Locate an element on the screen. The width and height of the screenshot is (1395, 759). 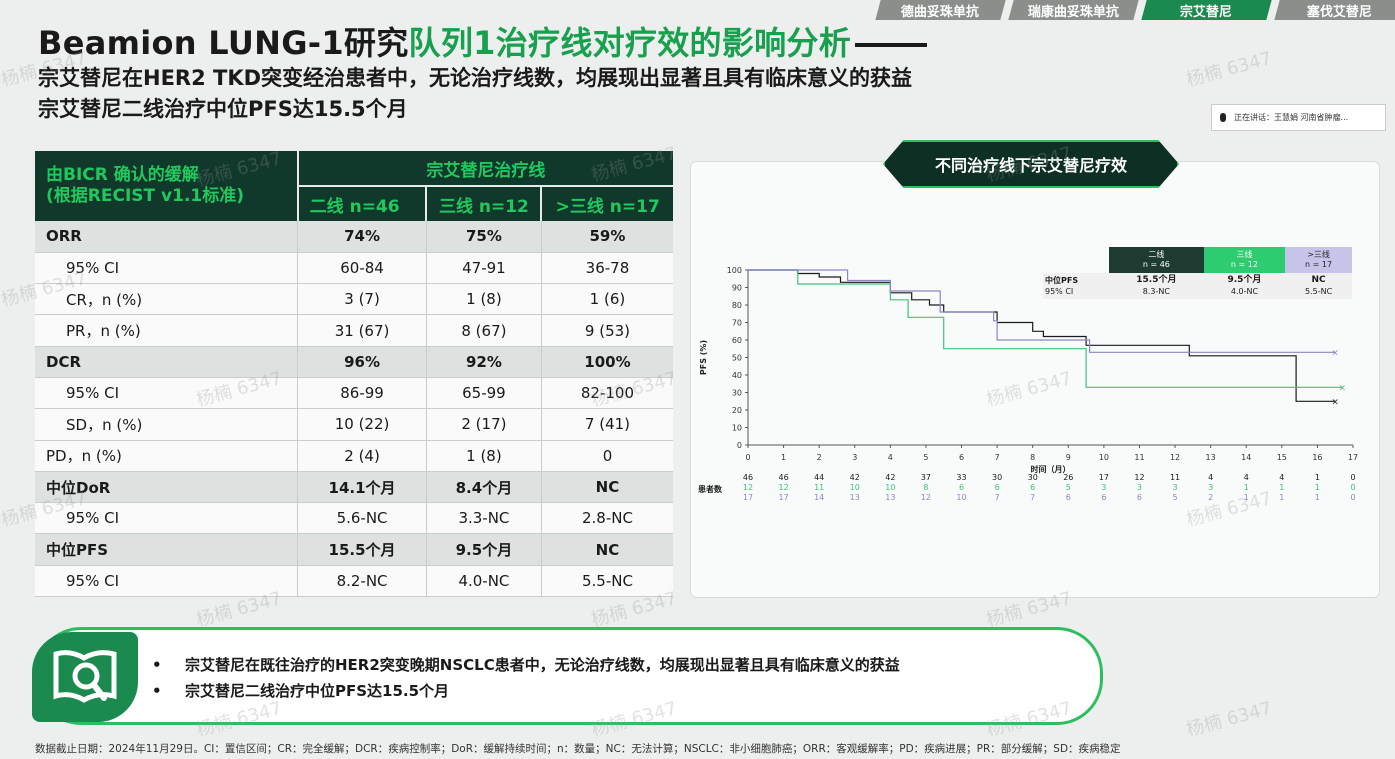
at-risk-value: 33 is located at coordinates (961, 477).